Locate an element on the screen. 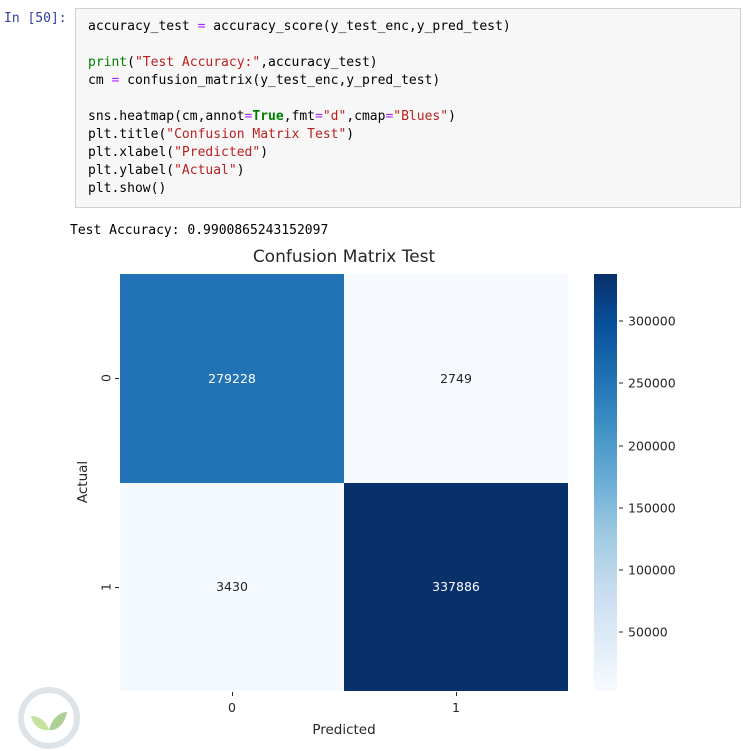  figure-title: Confusion Matrix Test is located at coordinates (344, 257).